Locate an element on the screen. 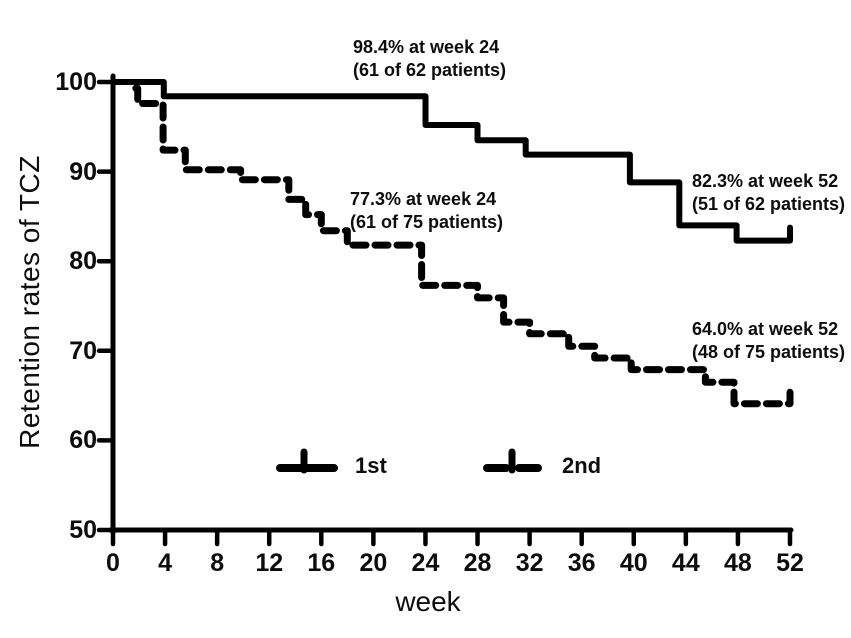  legend-label-1st: 1st is located at coordinates (371, 465).